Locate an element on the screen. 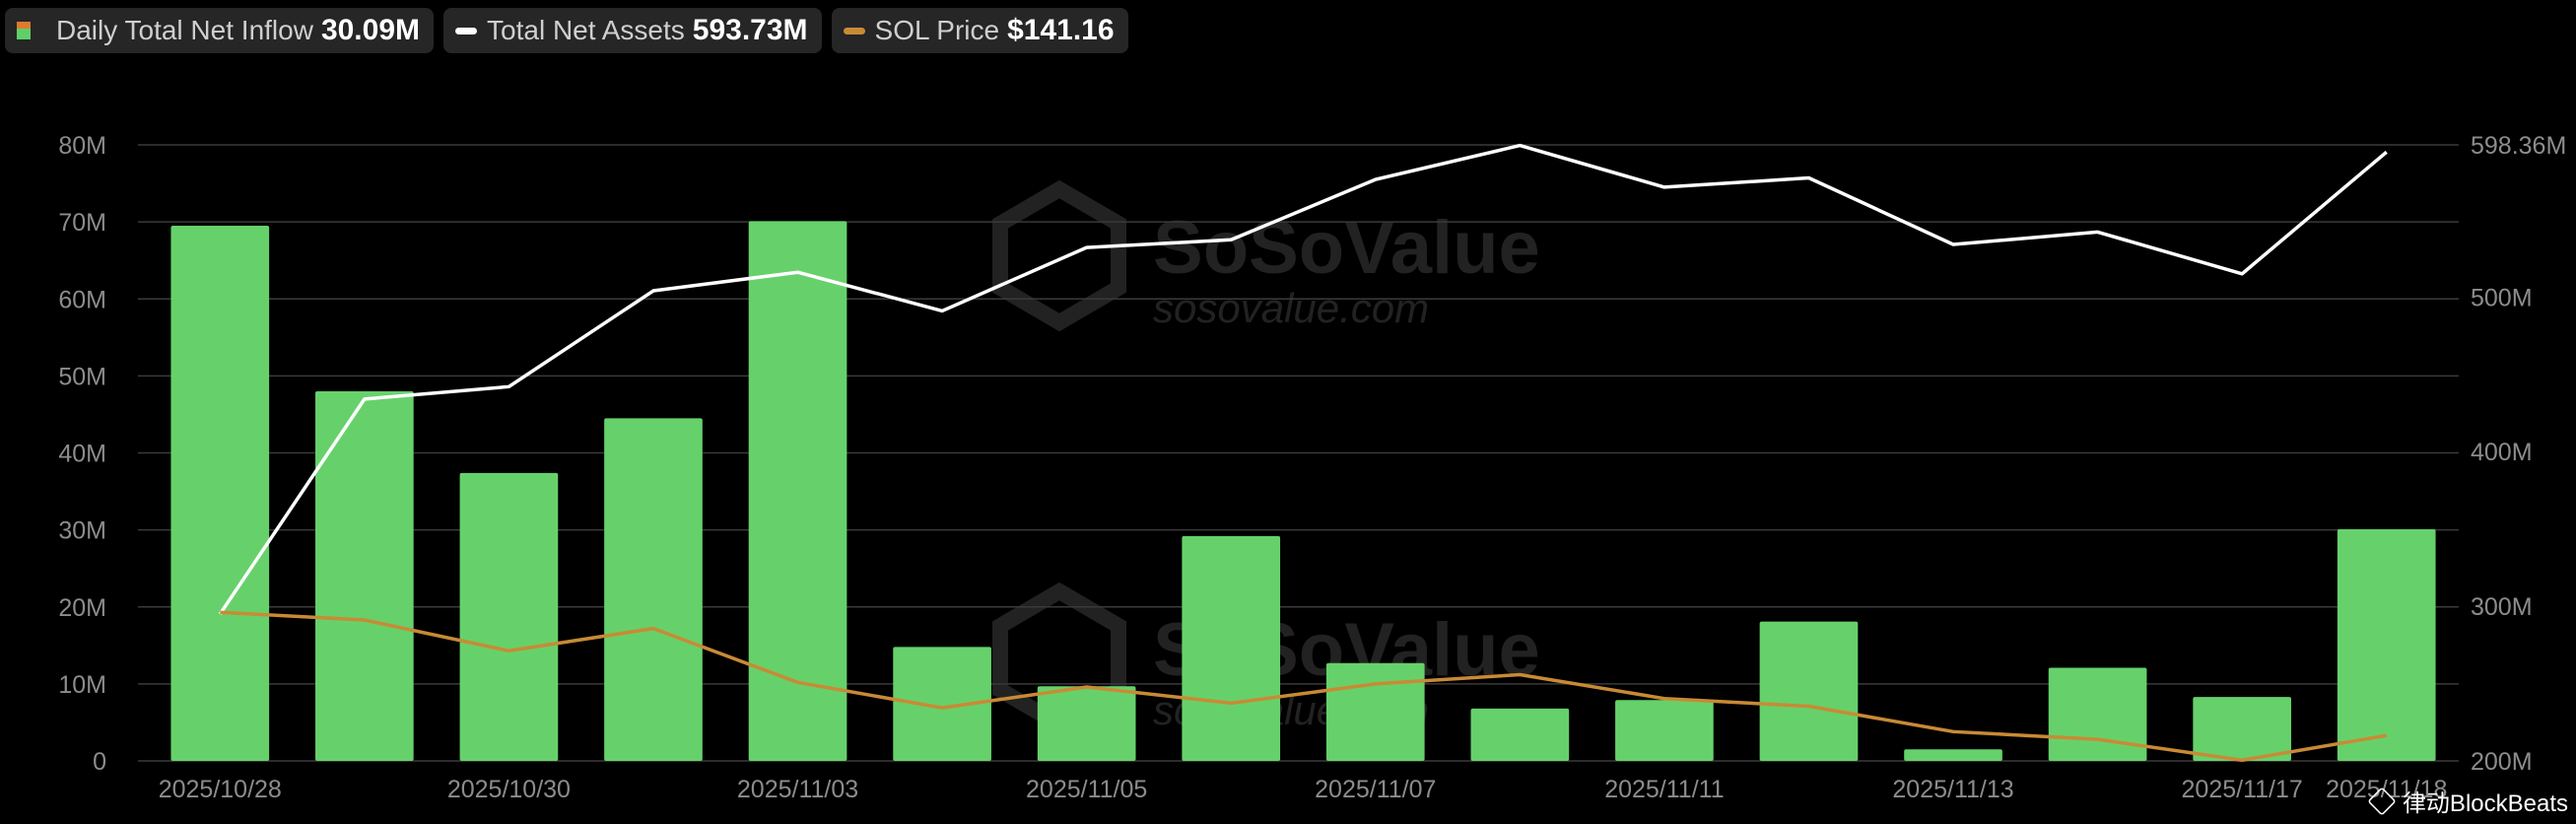 The width and height of the screenshot is (2576, 824). y-tick-label-right: 200M is located at coordinates (2502, 762).